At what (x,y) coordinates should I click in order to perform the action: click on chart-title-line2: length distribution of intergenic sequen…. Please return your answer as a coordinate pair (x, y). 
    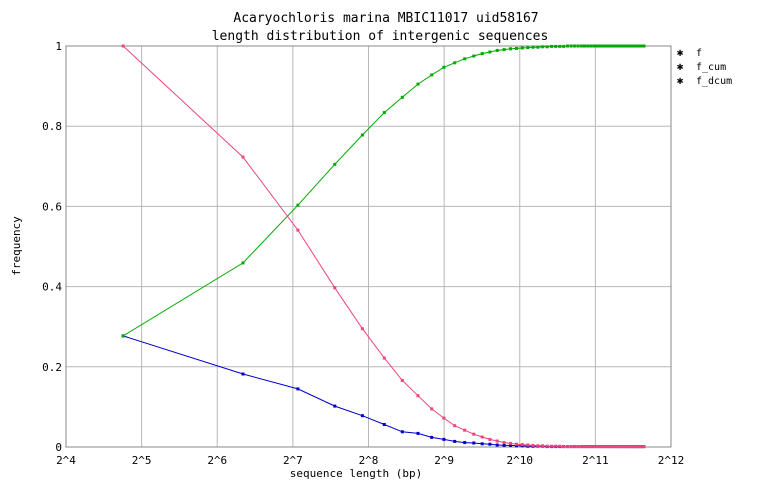
    Looking at the image, I should click on (380, 36).